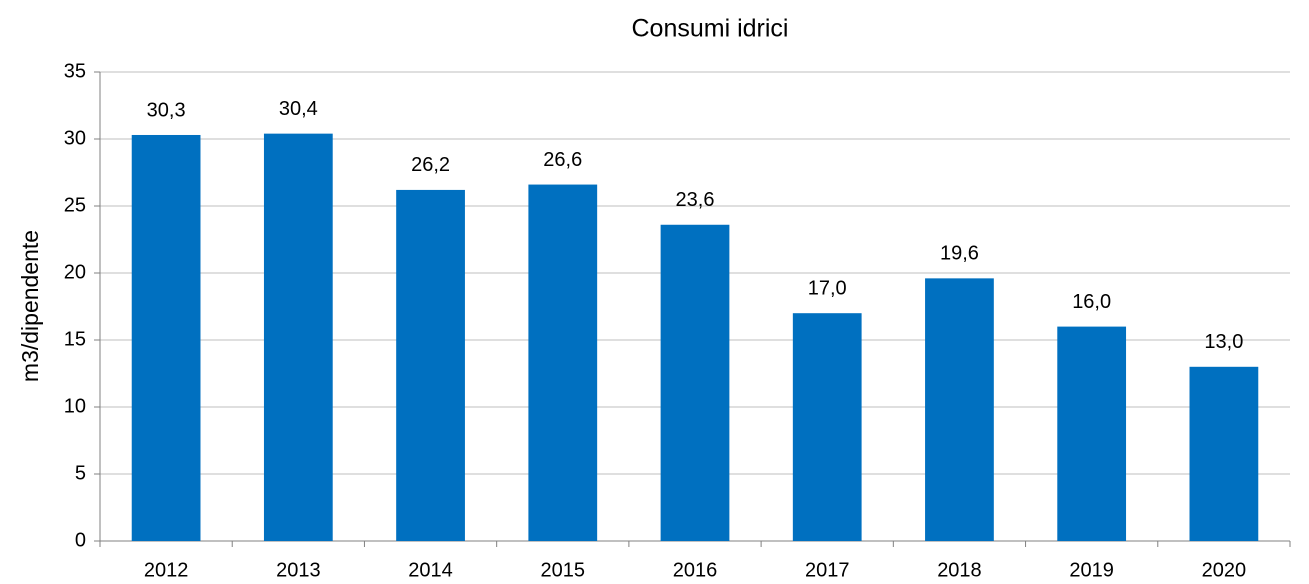  I want to click on y-tick-label: 15, so click(75, 339).